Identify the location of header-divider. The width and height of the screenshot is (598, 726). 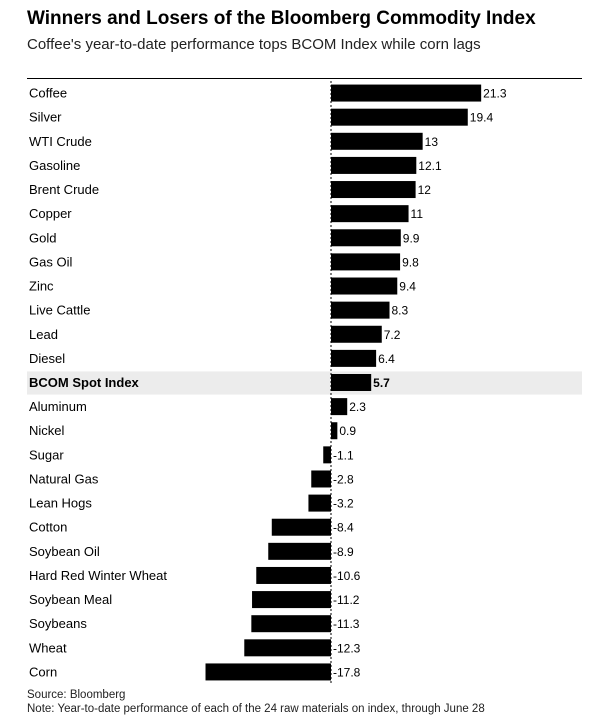
(304, 78).